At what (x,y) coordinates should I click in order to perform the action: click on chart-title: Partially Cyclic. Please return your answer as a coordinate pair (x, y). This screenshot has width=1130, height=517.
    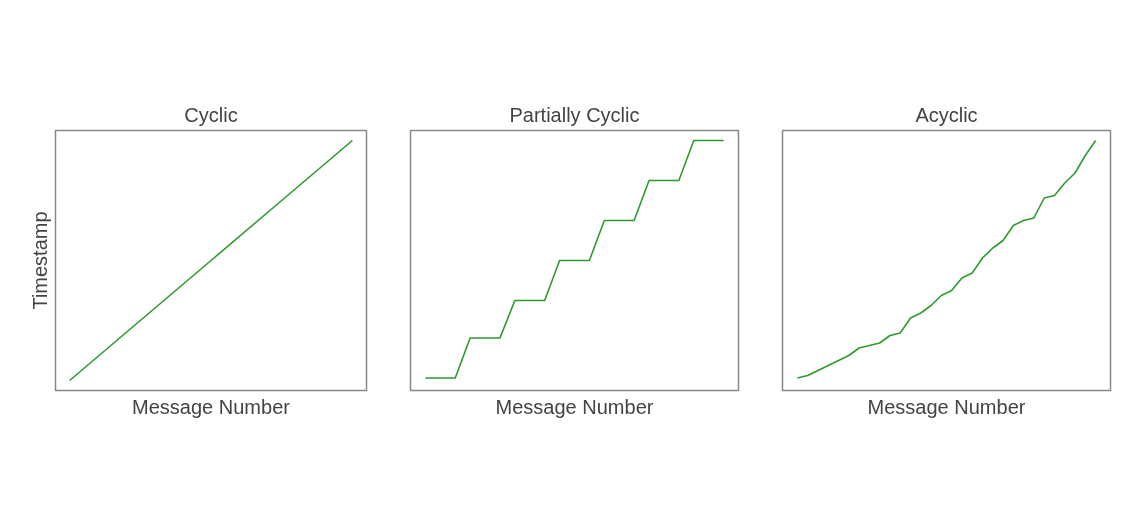
    Looking at the image, I should click on (574, 114).